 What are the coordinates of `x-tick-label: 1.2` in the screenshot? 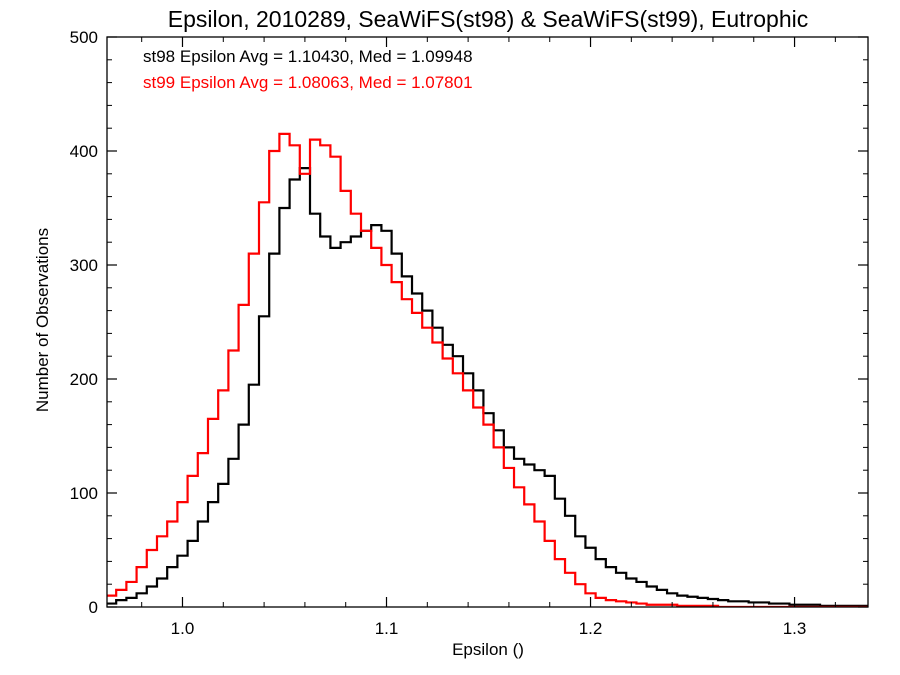 It's located at (591, 628).